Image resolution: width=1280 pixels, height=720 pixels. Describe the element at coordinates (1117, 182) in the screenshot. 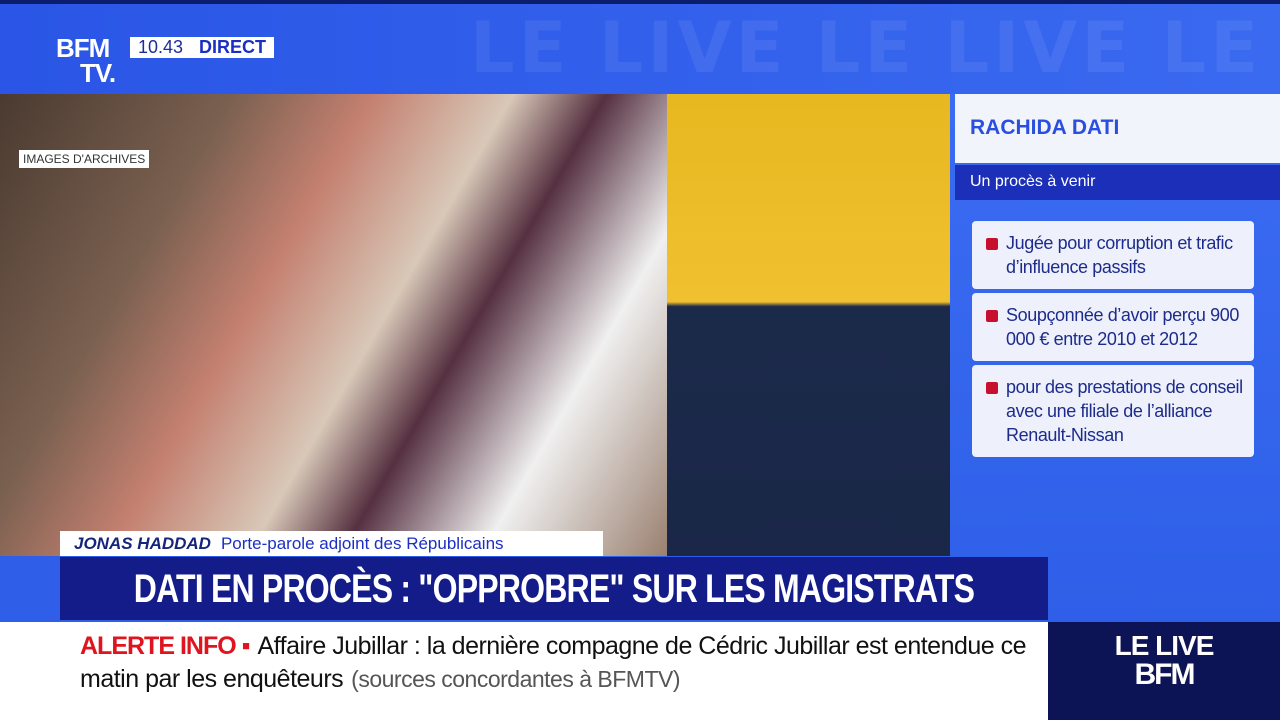

I see `panel-subtitle: Un procès à venir` at that location.